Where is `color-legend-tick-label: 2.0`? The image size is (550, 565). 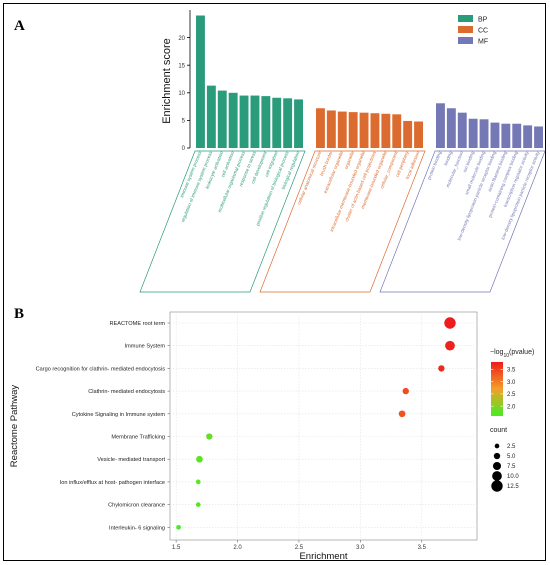 color-legend-tick-label: 2.0 is located at coordinates (511, 407).